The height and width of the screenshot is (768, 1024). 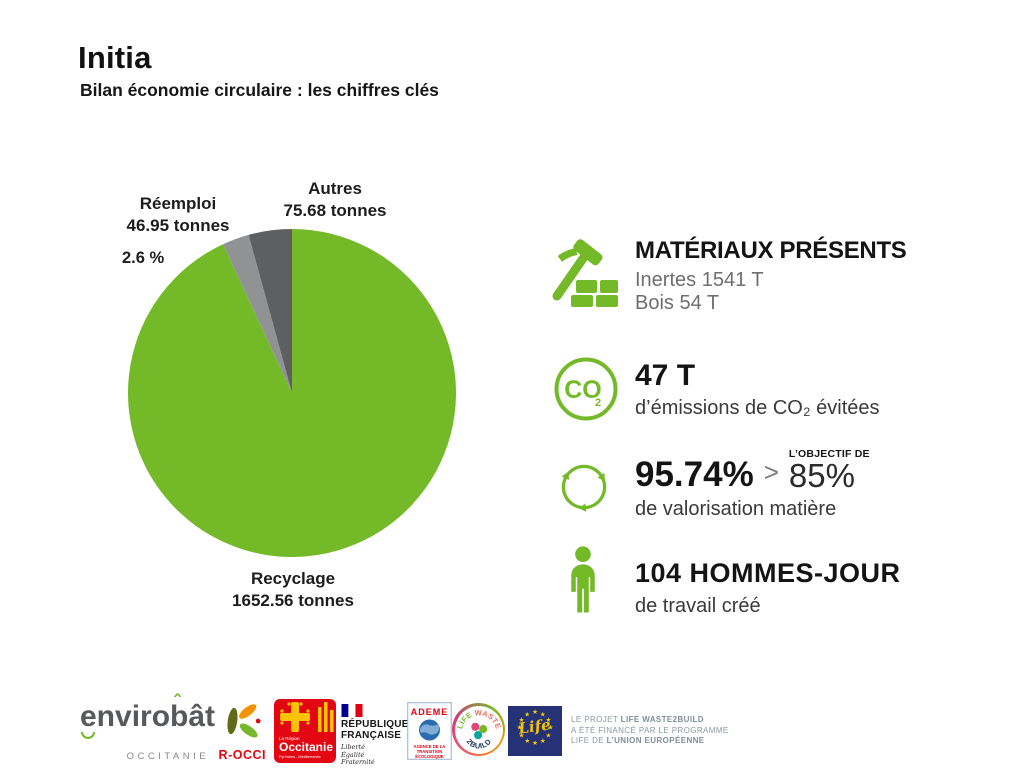 What do you see at coordinates (168, 756) in the screenshot?
I see `envirobat-region: OCCITANIE` at bounding box center [168, 756].